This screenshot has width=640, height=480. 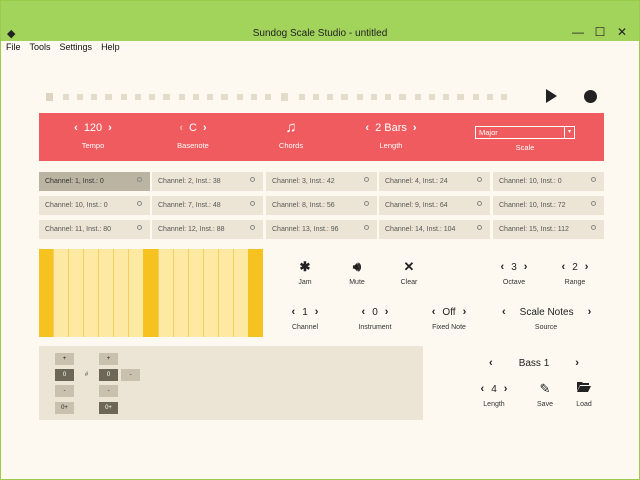 I want to click on menu-tools: Tools, so click(x=40, y=47).